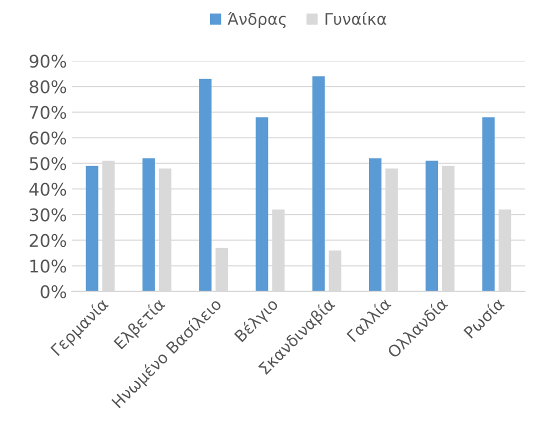 Image resolution: width=533 pixels, height=435 pixels. I want to click on y-tick-label: 30%, so click(48, 215).